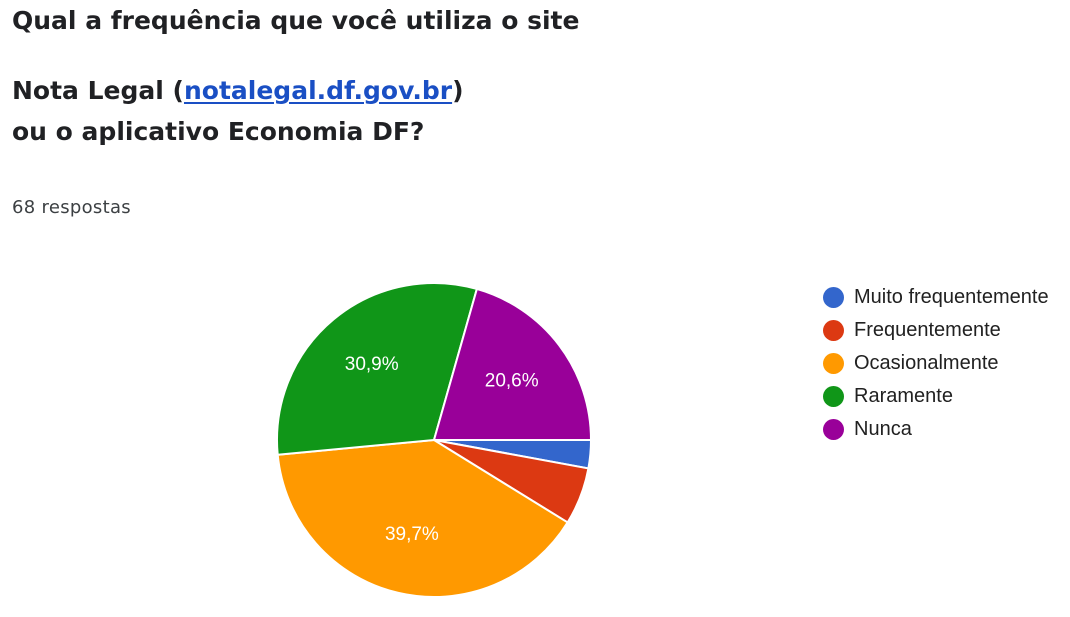  What do you see at coordinates (372, 364) in the screenshot?
I see `pie-label-raramente: 30,9%` at bounding box center [372, 364].